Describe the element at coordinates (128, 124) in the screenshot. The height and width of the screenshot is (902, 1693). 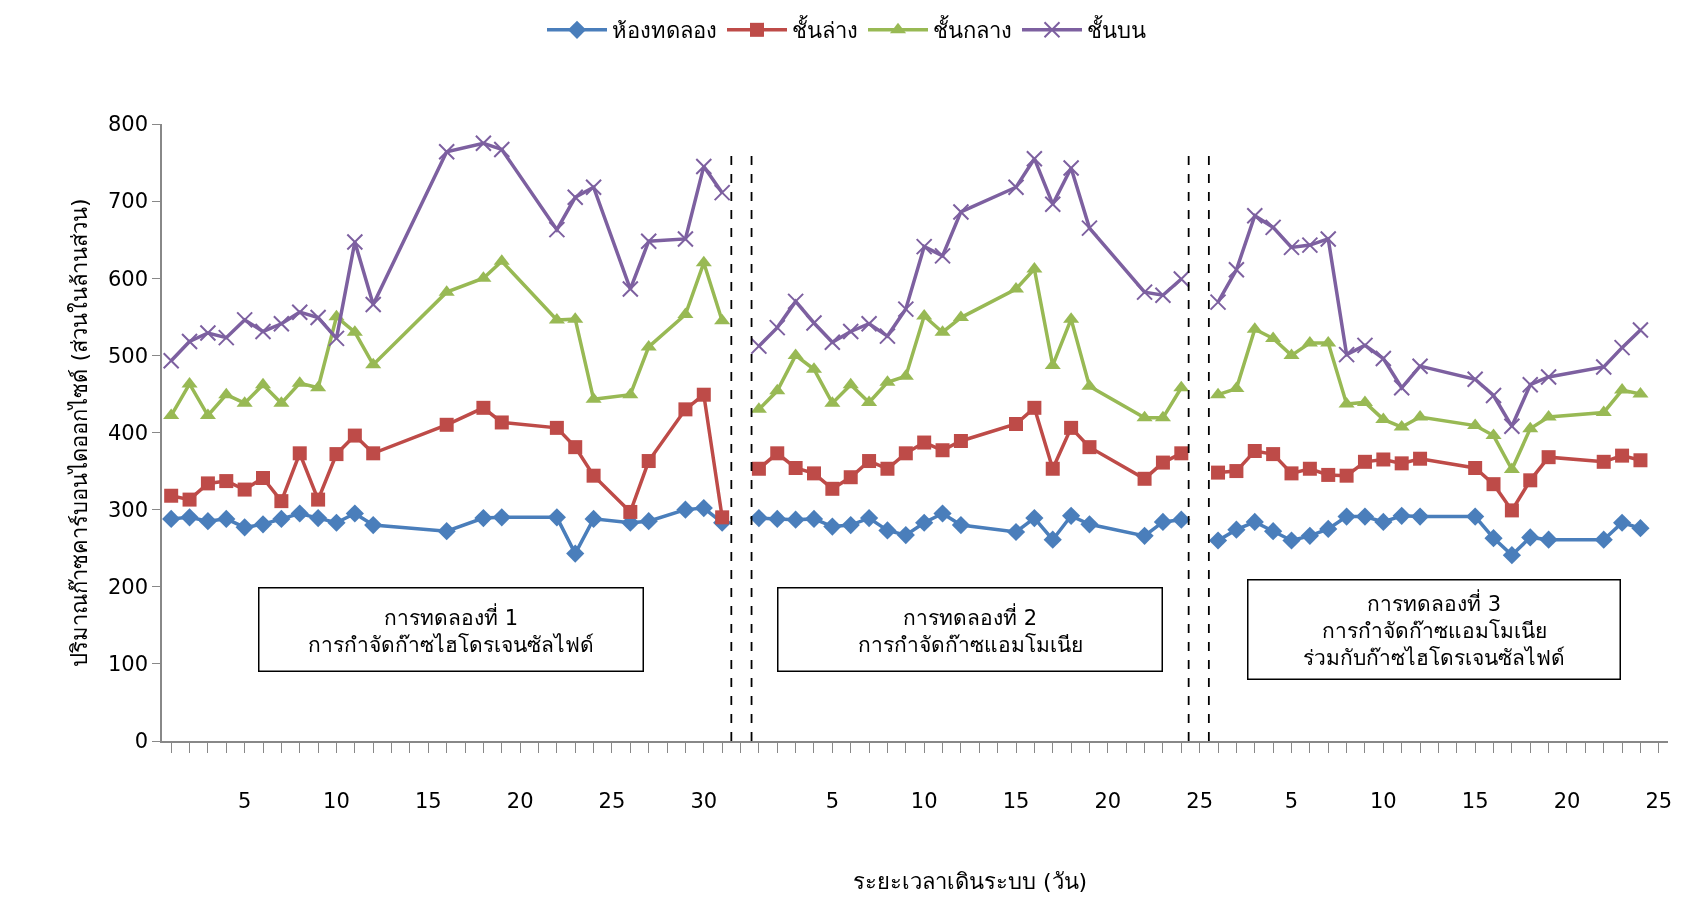
I see `y-tick-label: 800` at that location.